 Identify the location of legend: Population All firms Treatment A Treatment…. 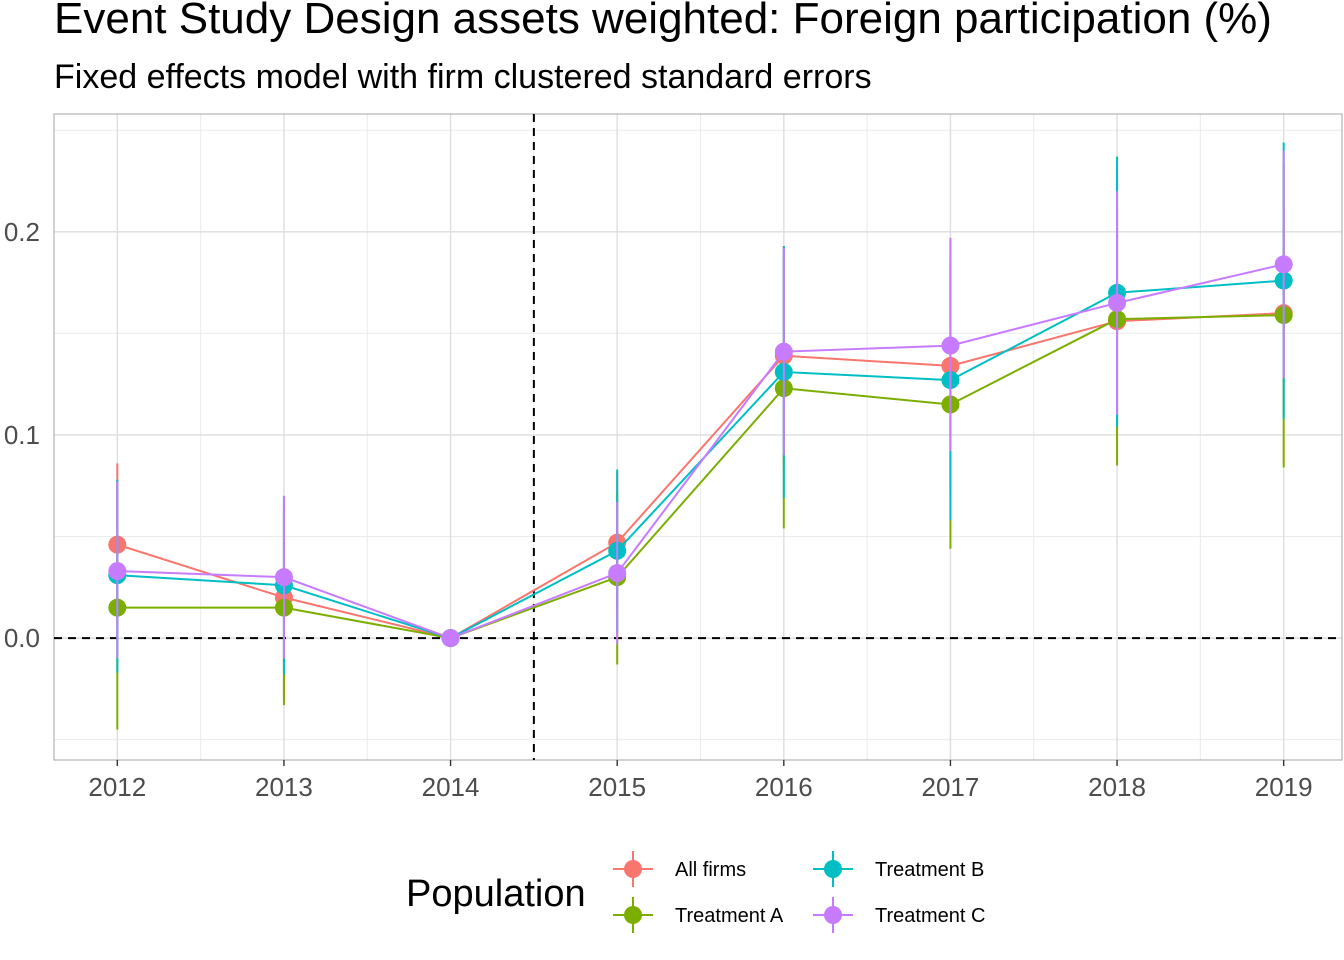
(695, 892).